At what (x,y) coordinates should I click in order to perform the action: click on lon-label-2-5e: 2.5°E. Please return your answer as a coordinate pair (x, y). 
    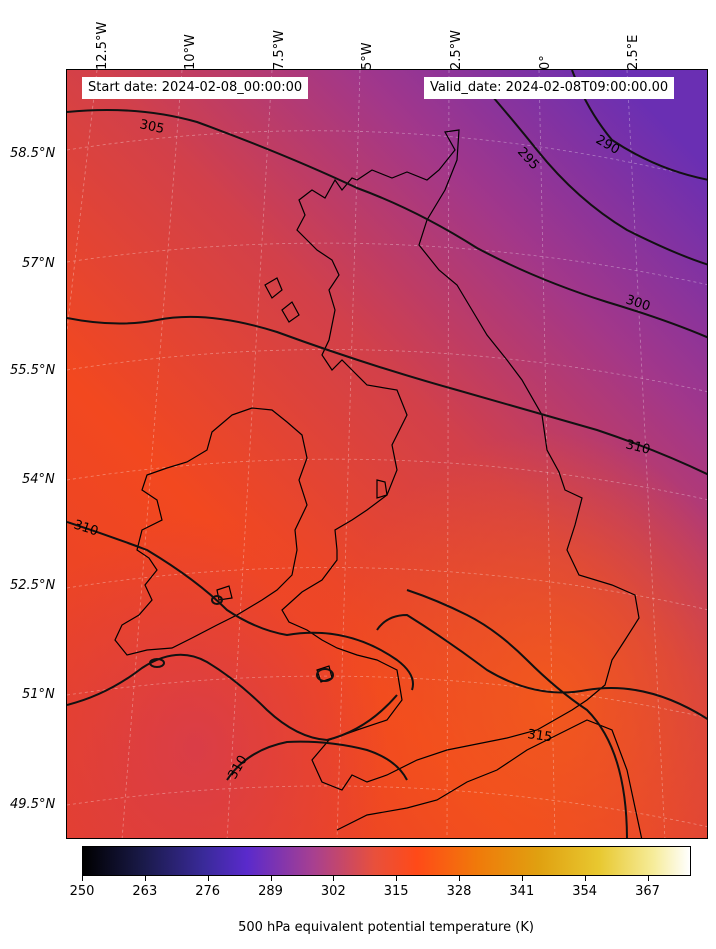
    Looking at the image, I should click on (633, 52).